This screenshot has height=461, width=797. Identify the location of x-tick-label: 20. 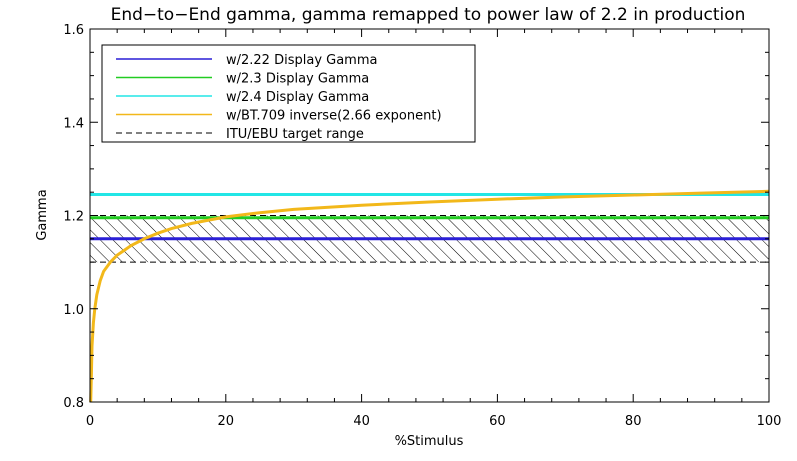
(226, 421).